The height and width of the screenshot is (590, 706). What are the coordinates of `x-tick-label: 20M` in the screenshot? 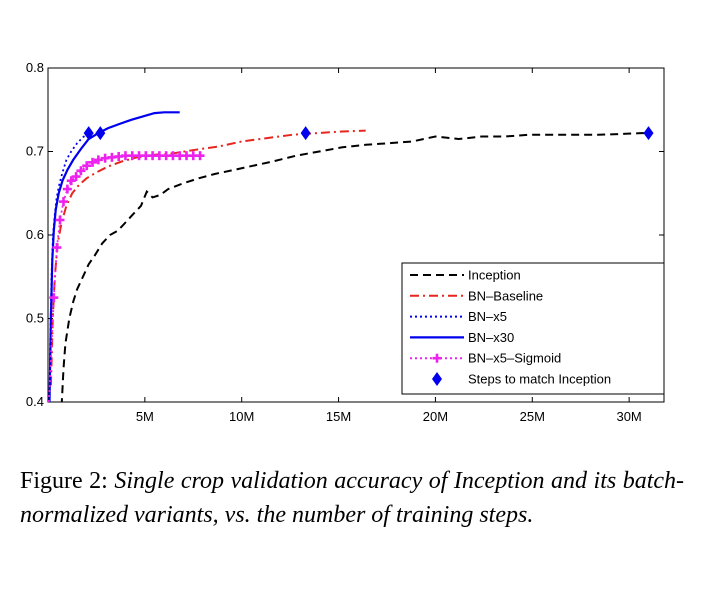 It's located at (435, 416).